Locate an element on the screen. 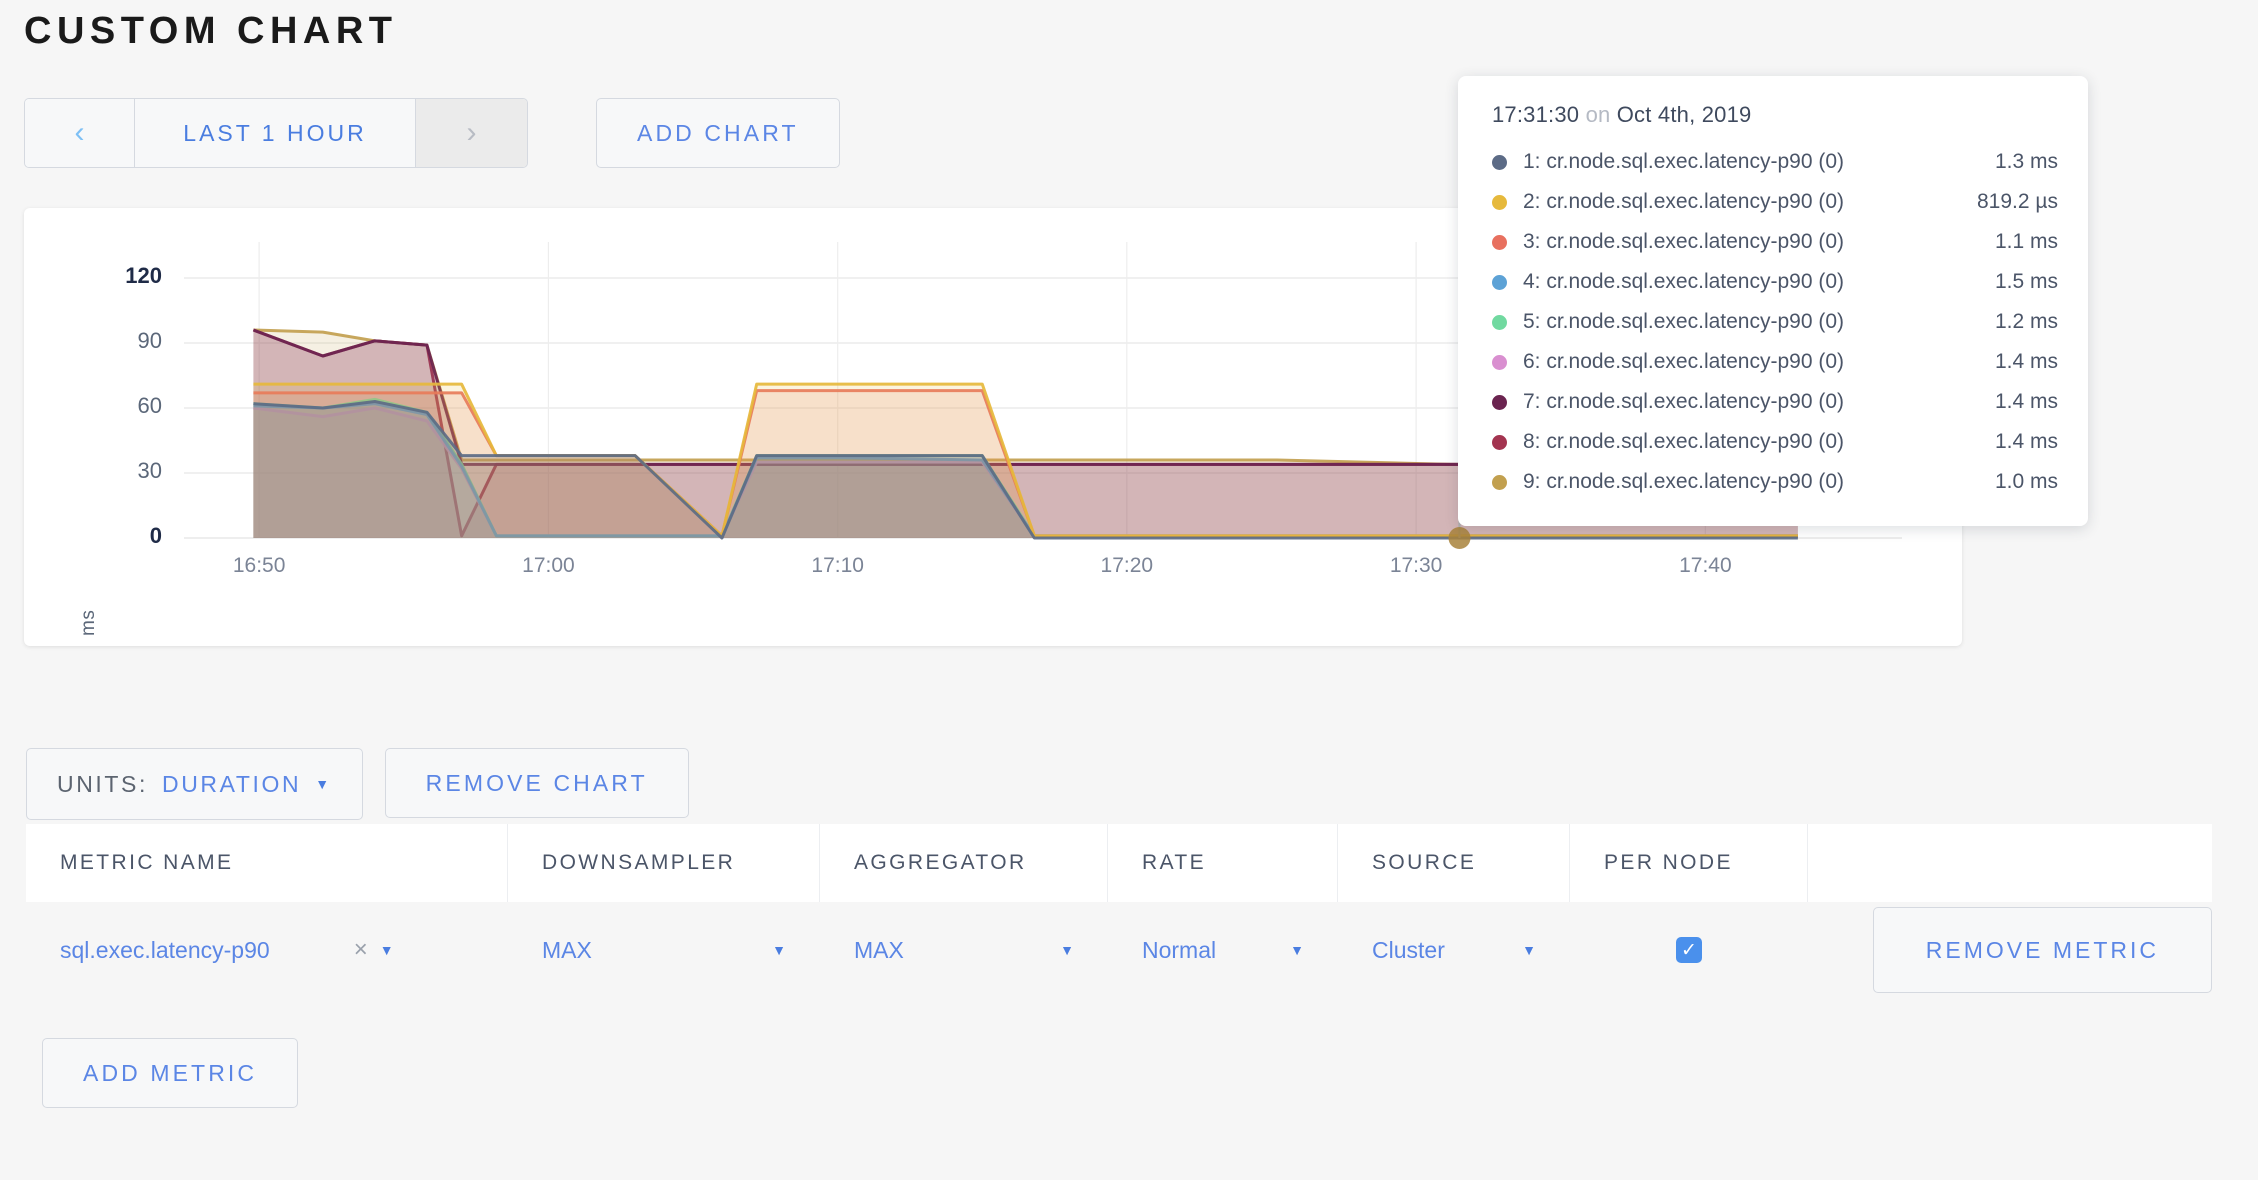  x-axis-tick-label: 17:20 is located at coordinates (1127, 565).